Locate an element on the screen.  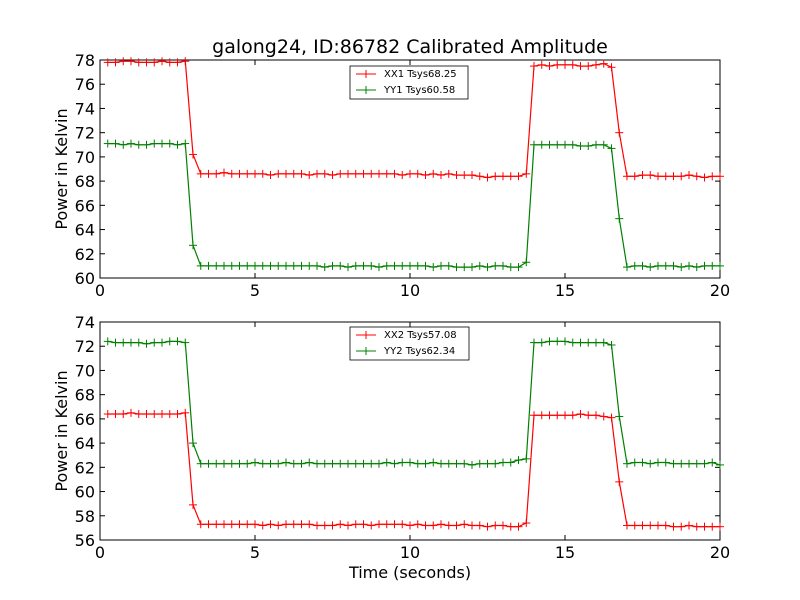
bottom-legend-box is located at coordinates (409, 343).